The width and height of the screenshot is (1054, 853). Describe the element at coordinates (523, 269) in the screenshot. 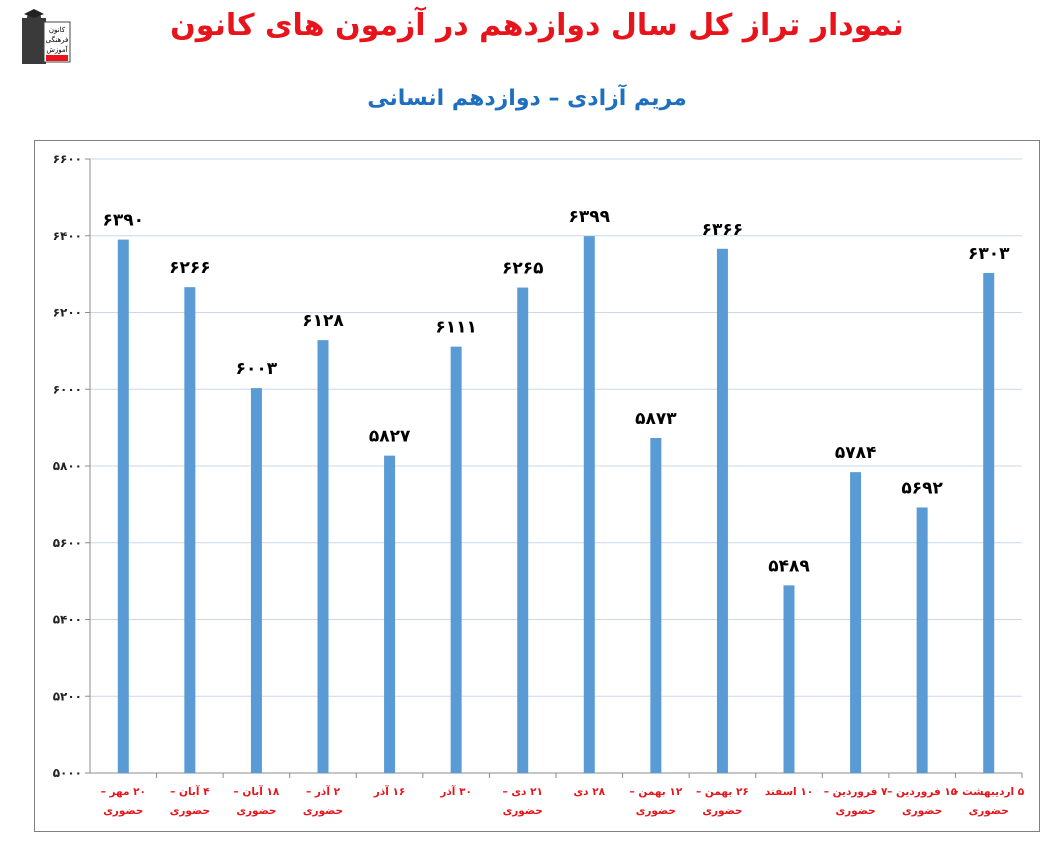

I see `data-label: ۶۲۶۵` at that location.